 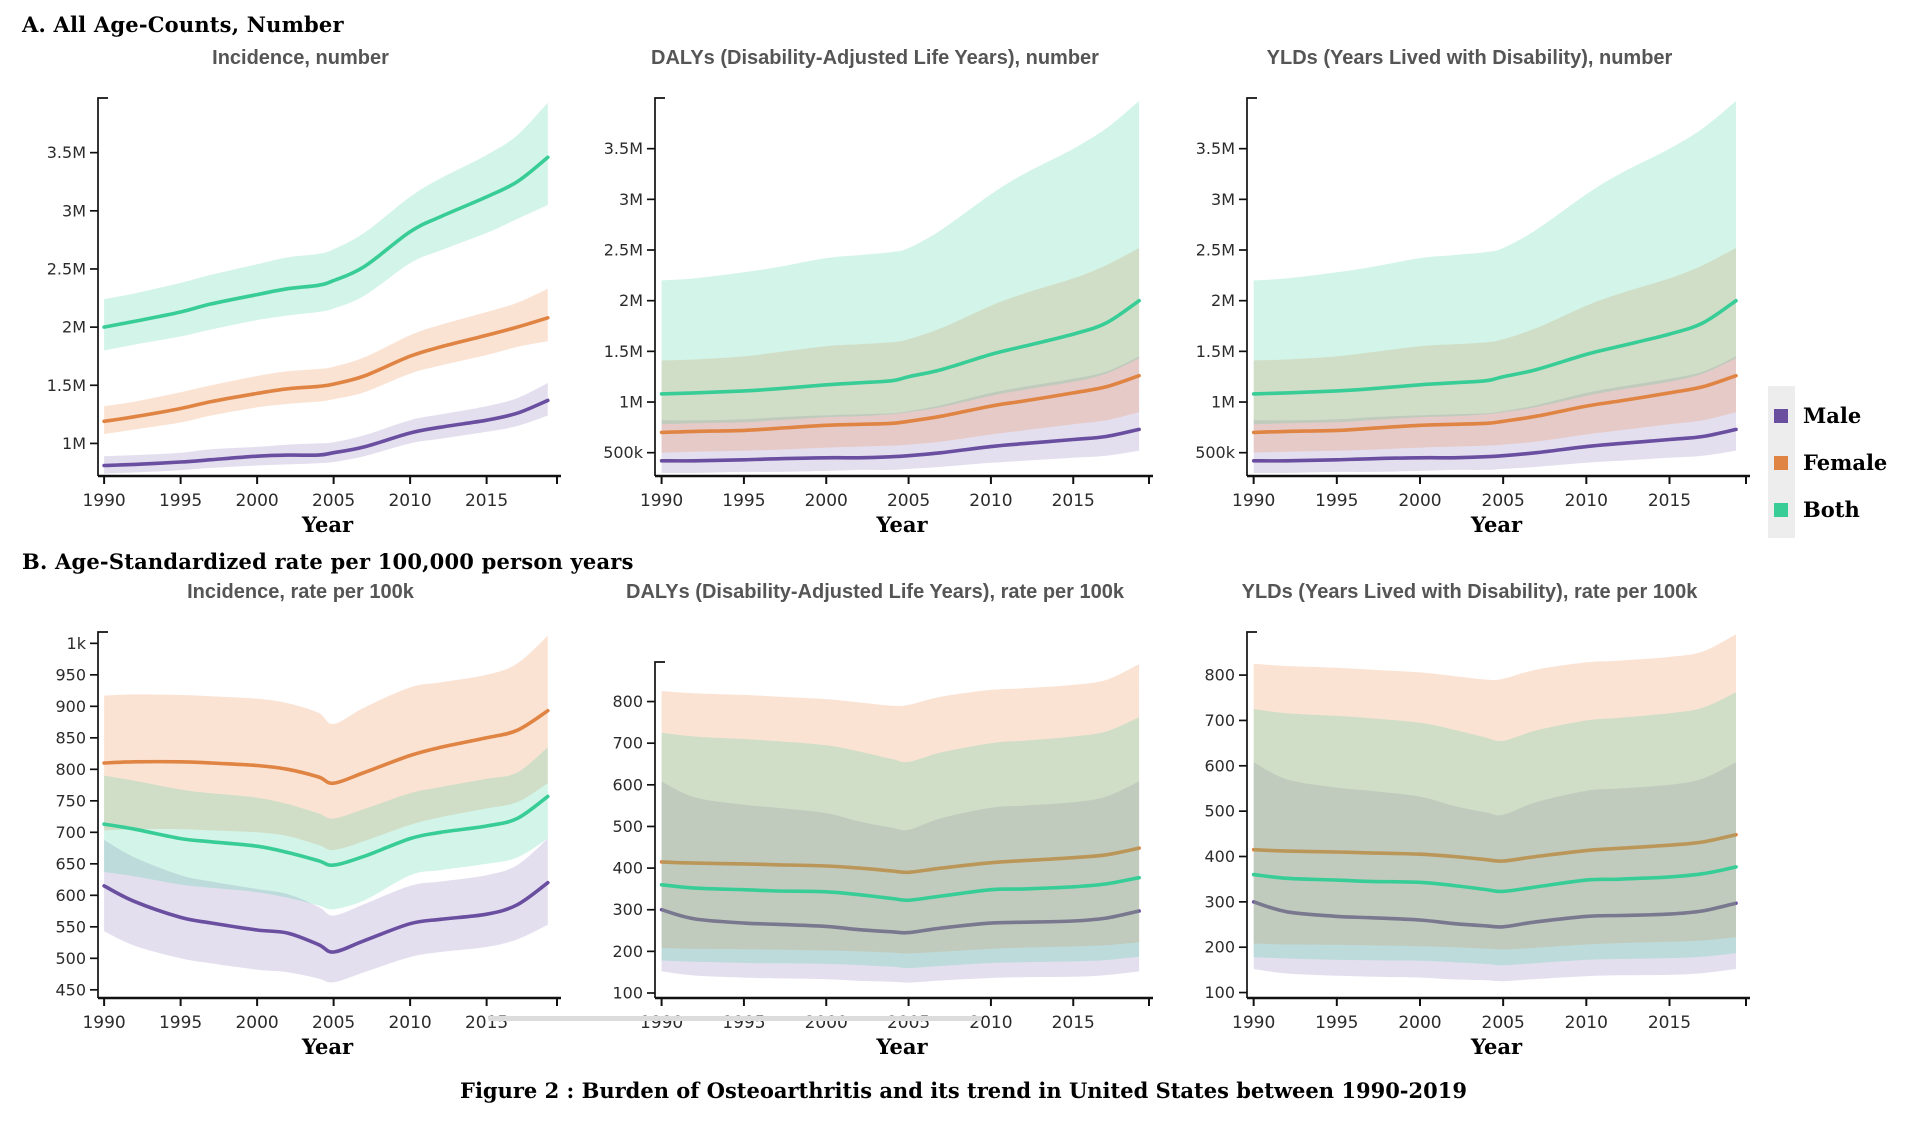 What do you see at coordinates (70, 863) in the screenshot?
I see `svg-text: 650` at bounding box center [70, 863].